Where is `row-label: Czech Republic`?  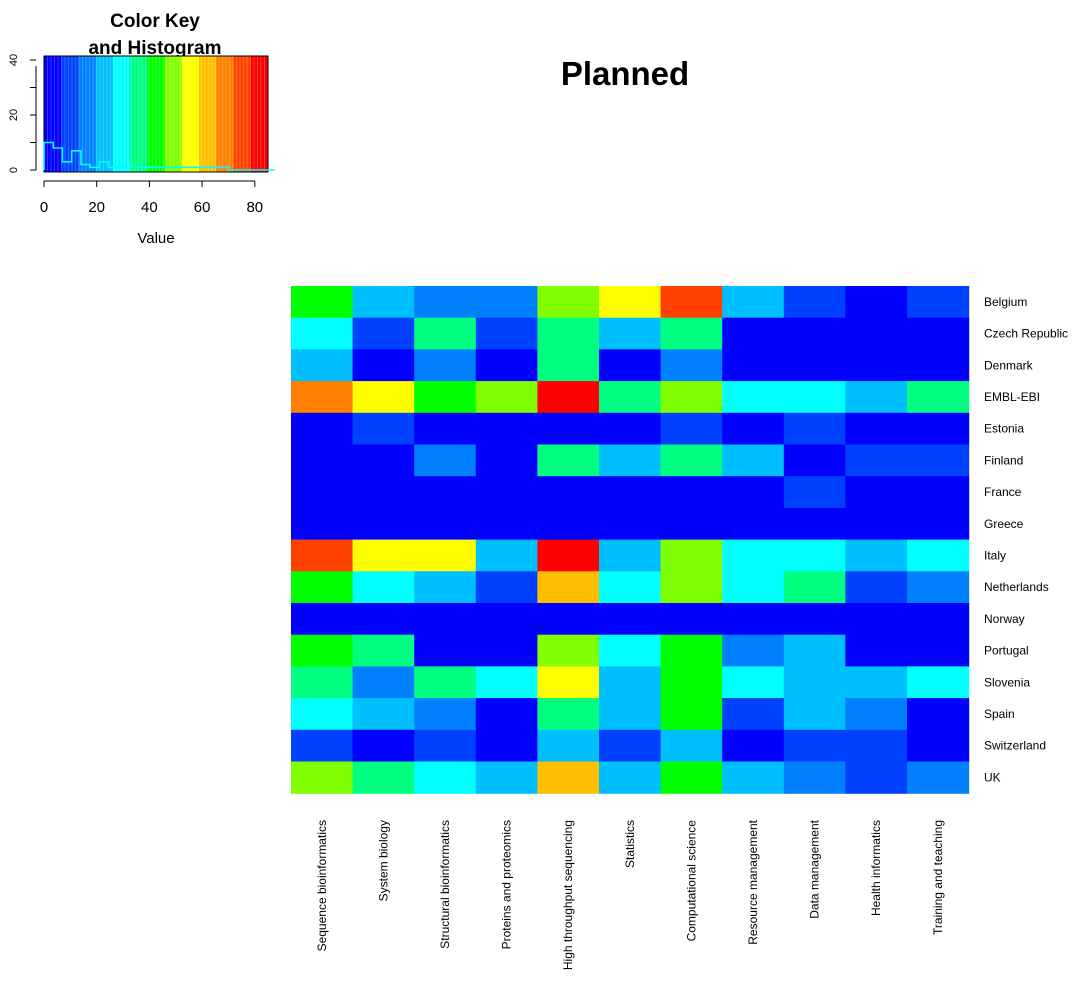
row-label: Czech Republic is located at coordinates (1026, 334).